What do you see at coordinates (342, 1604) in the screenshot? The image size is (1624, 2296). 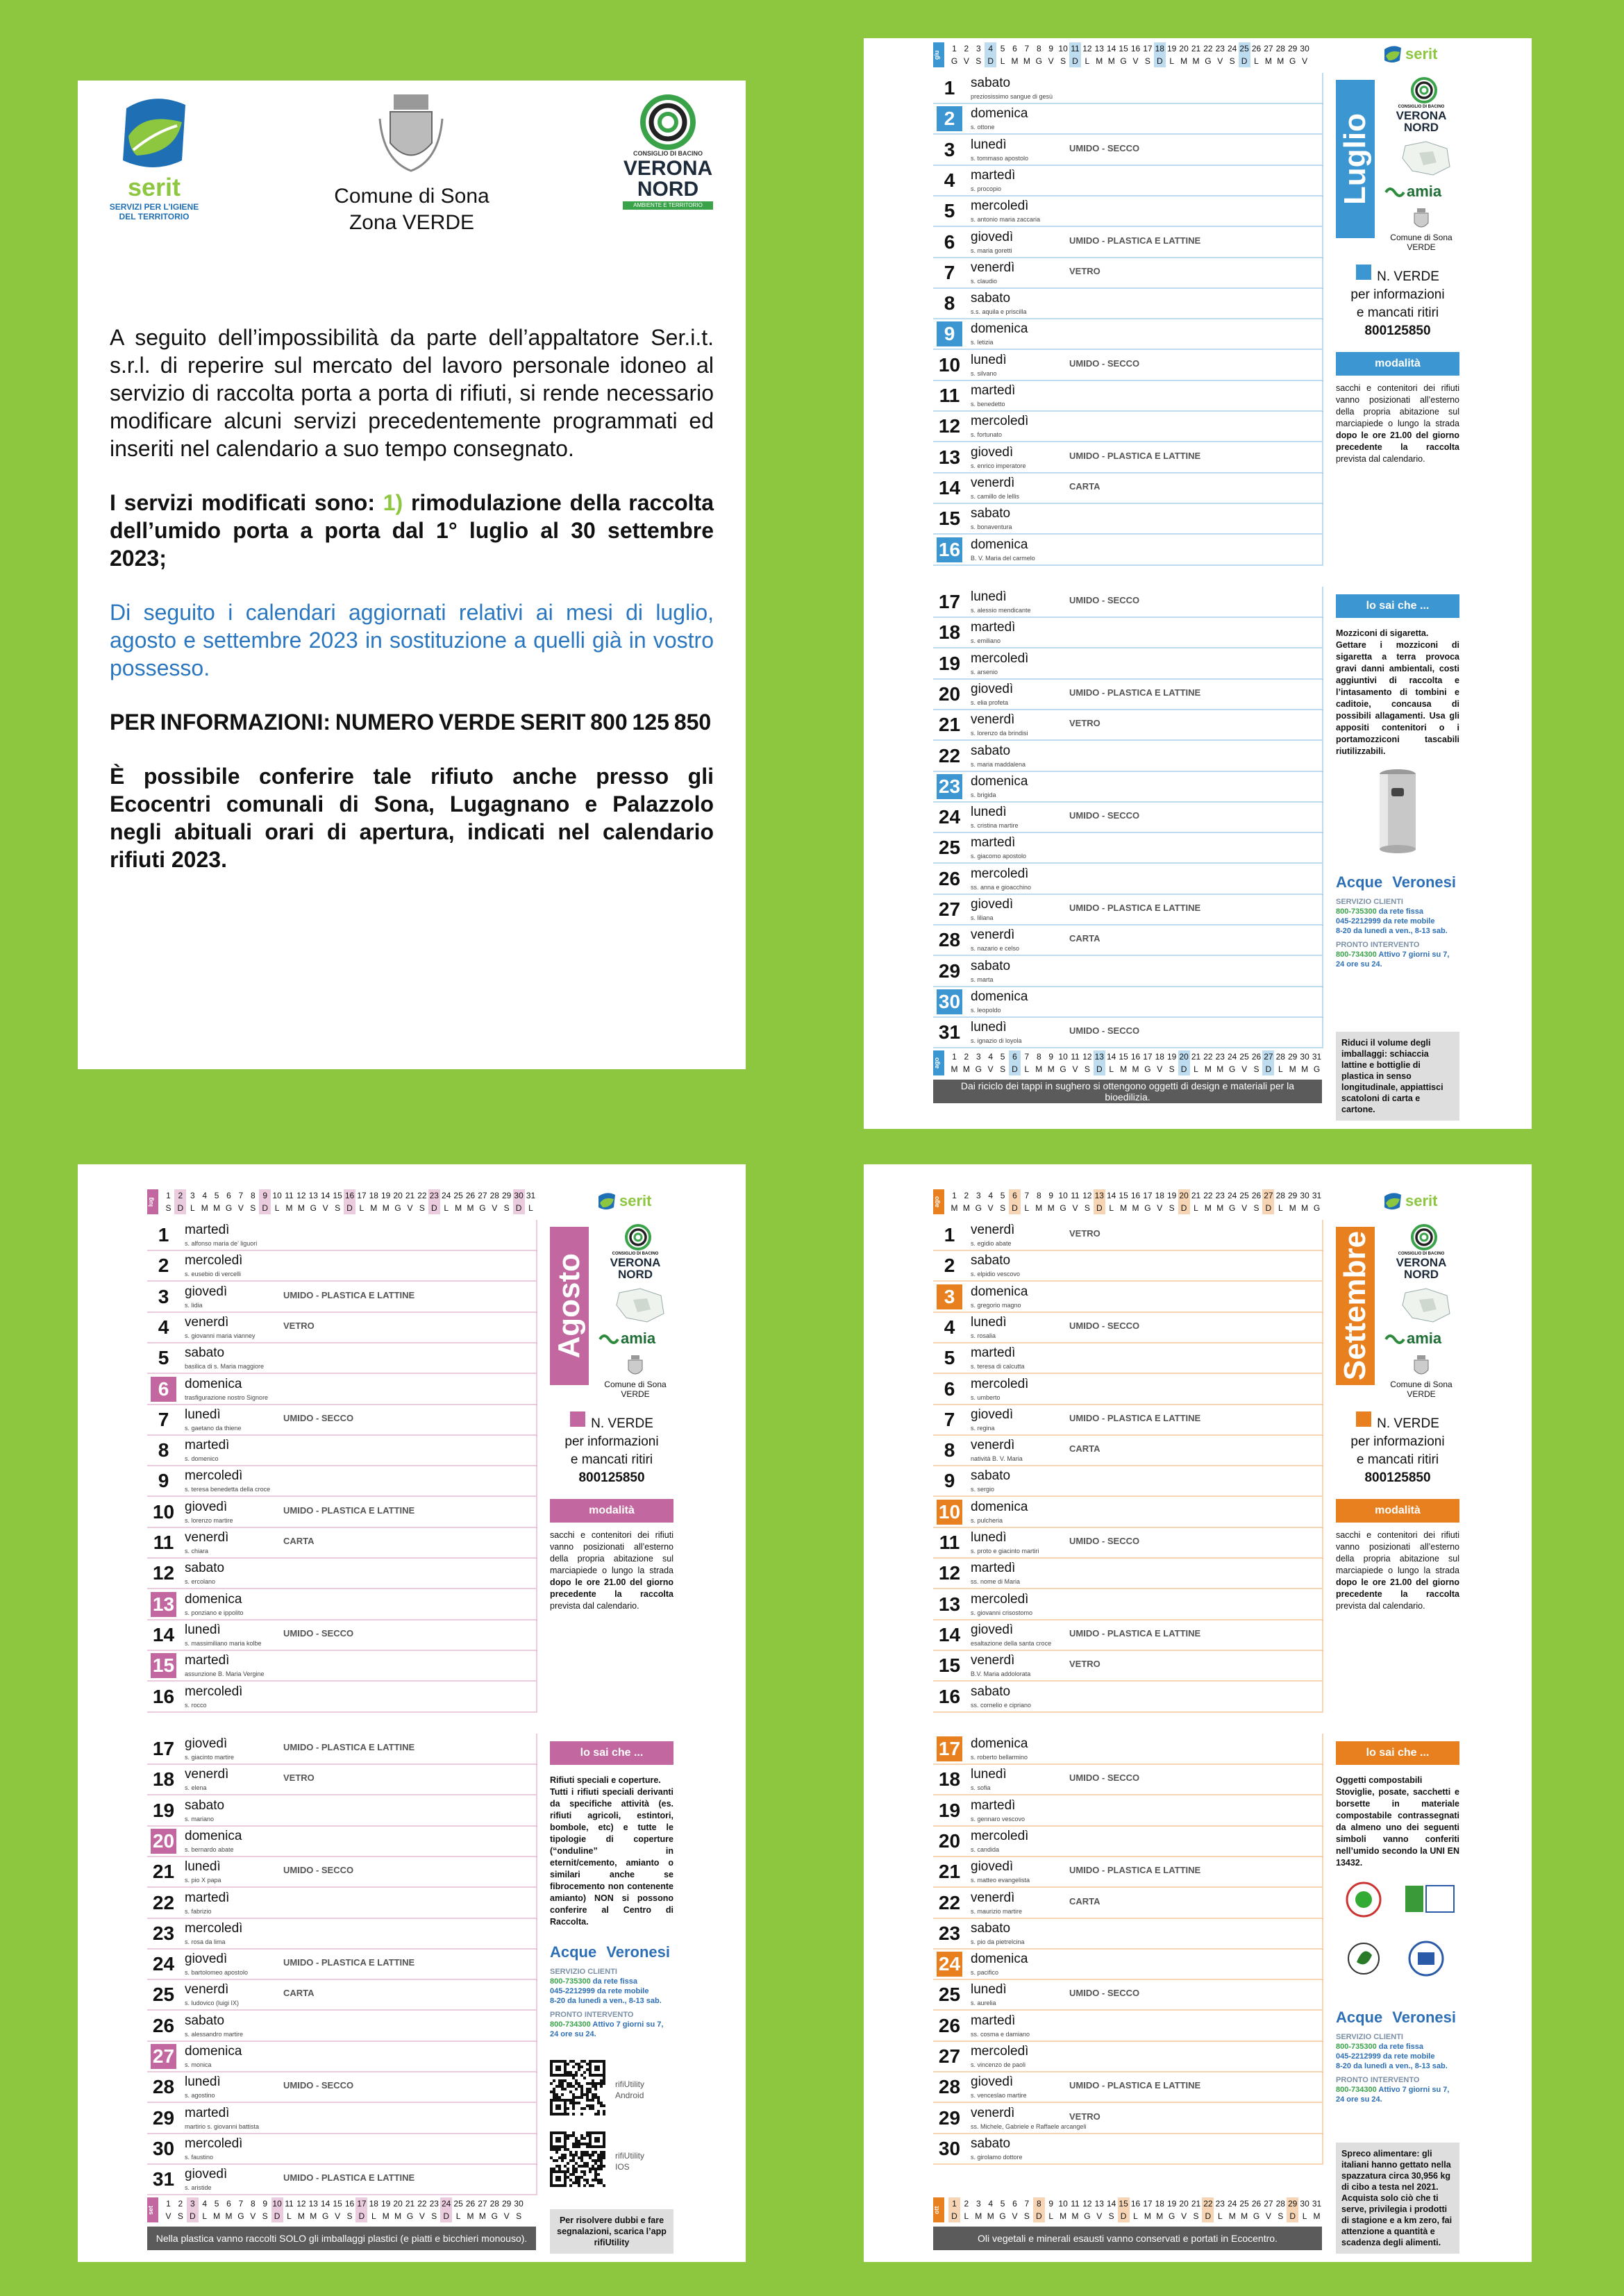 I see `day-row: 13 domenica s. ponziano e ippolito` at bounding box center [342, 1604].